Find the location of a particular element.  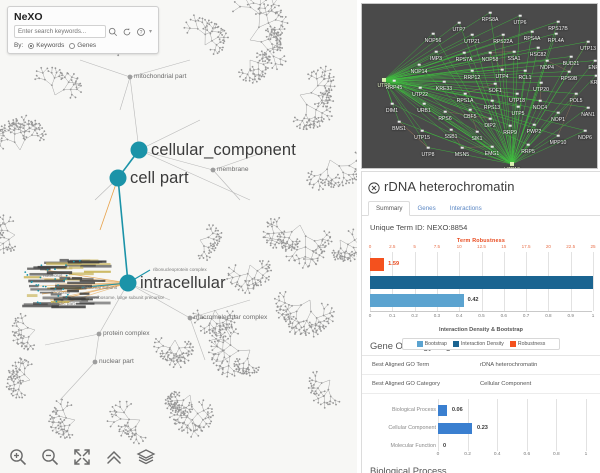

gene-node-label: NOP1 is located at coordinates (558, 120).